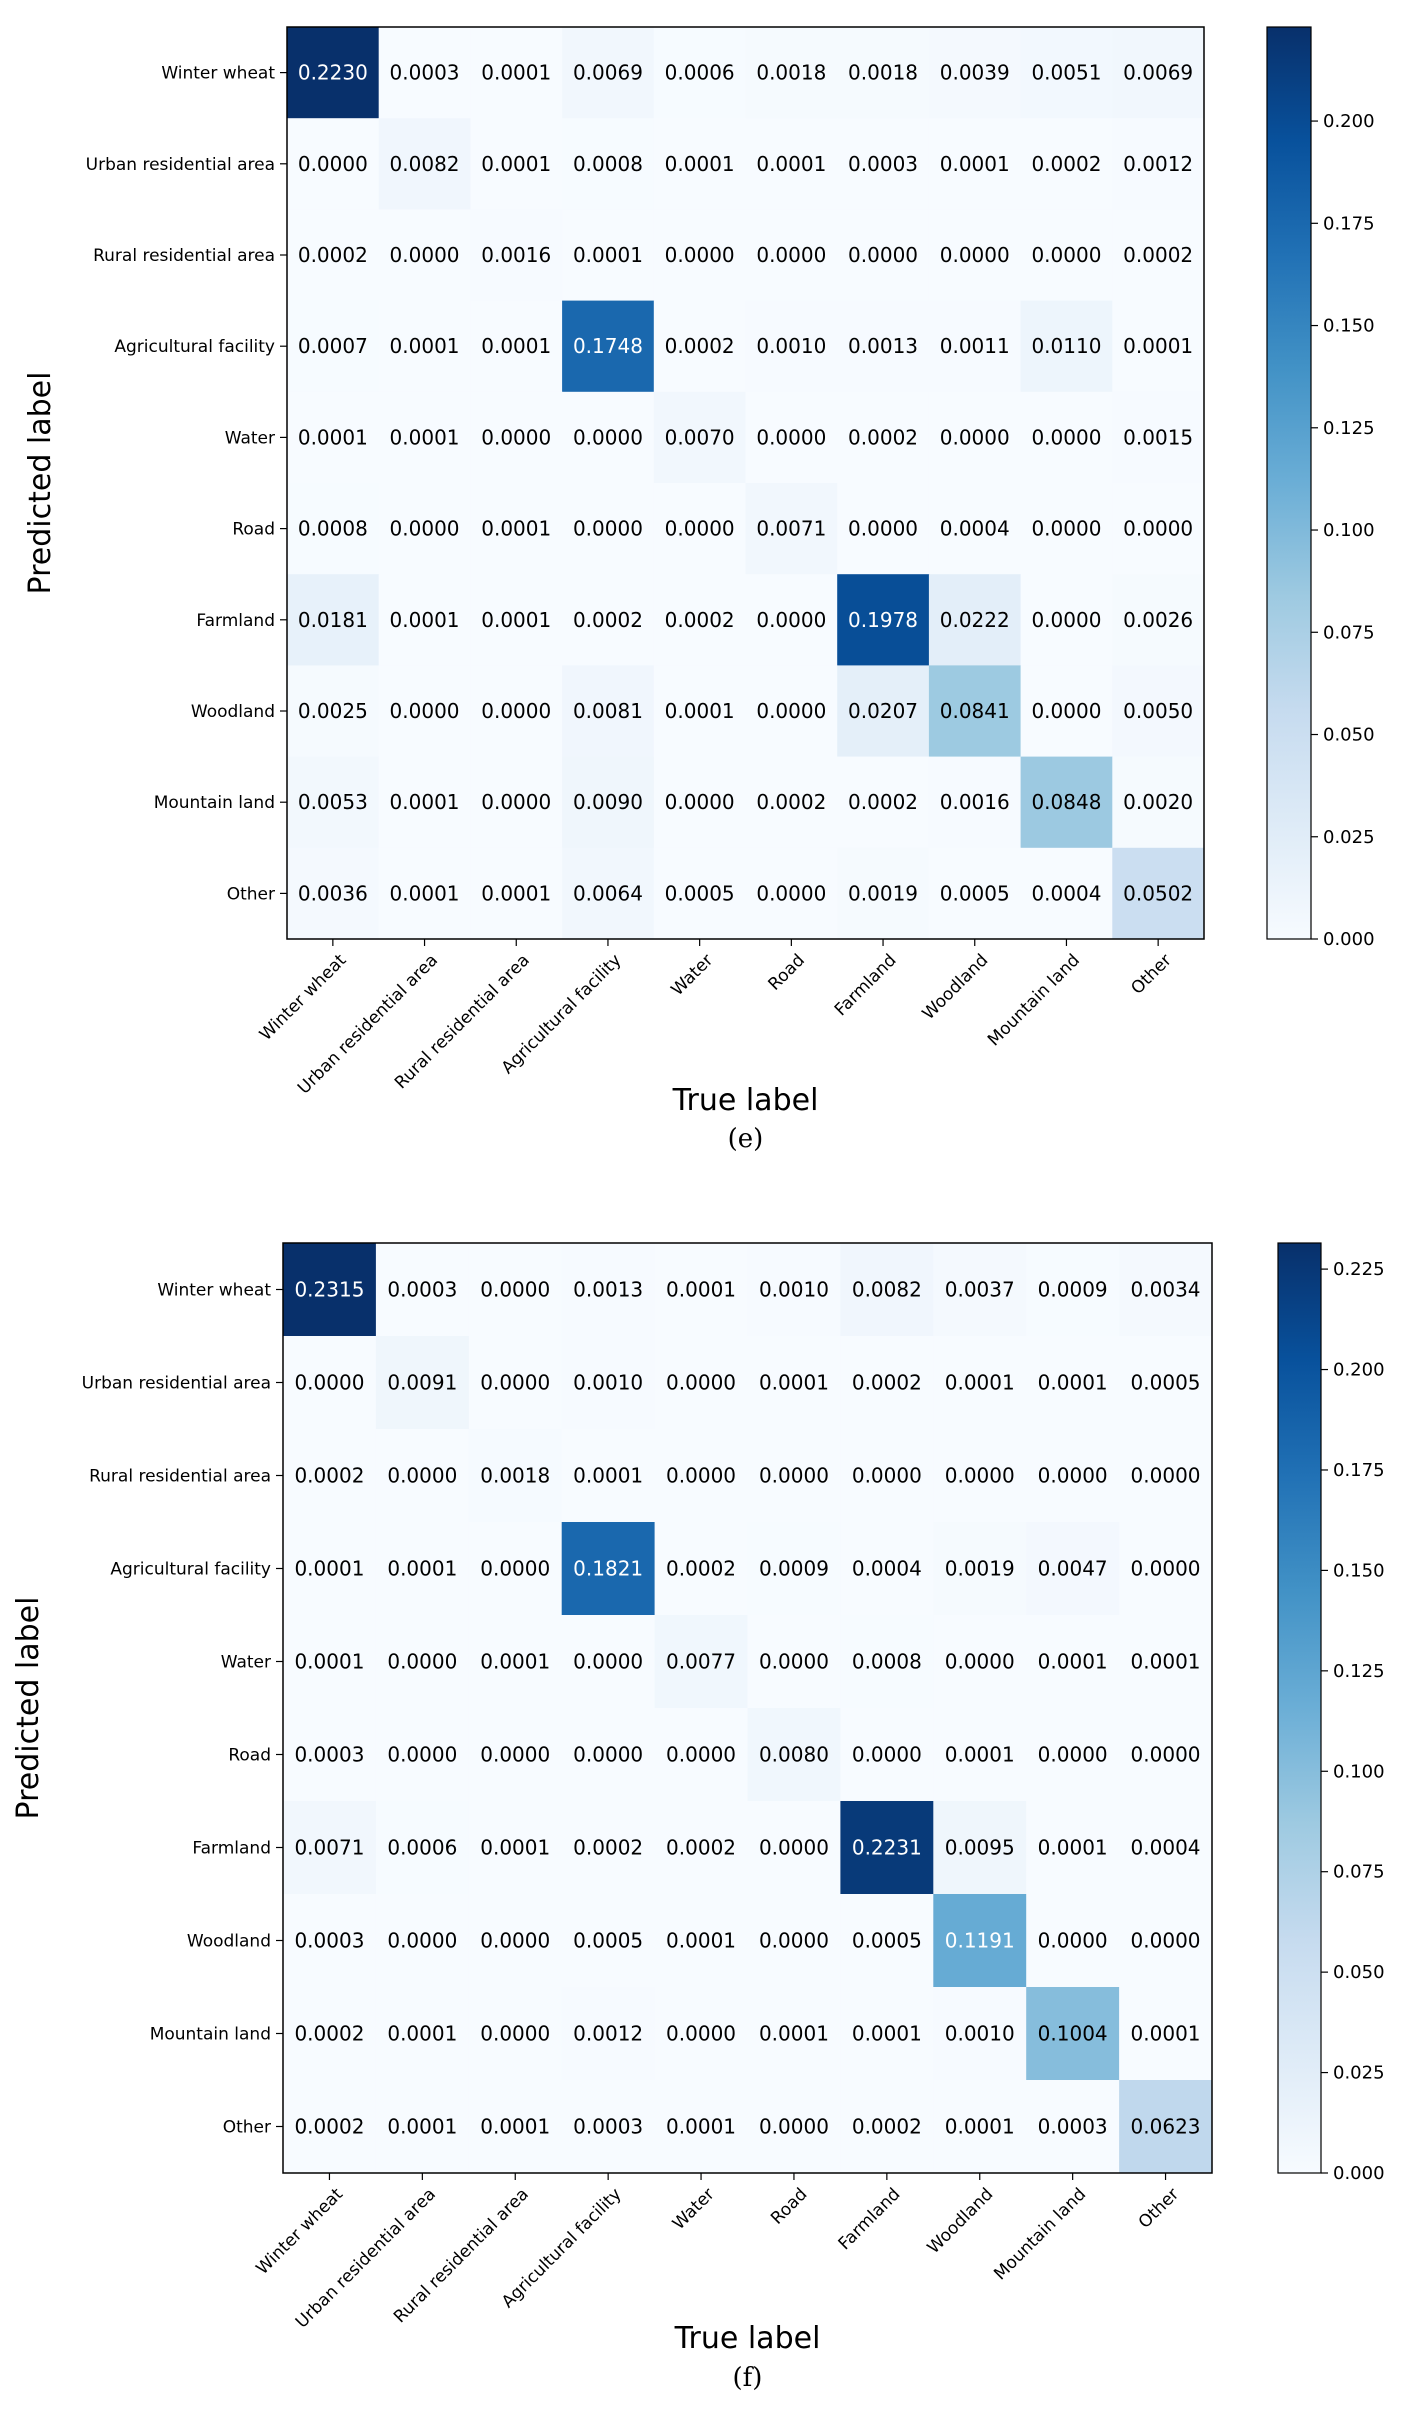 This screenshot has width=1414, height=2426. What do you see at coordinates (1359, 1872) in the screenshot?
I see `colorbar-tick-label: 0.075` at bounding box center [1359, 1872].